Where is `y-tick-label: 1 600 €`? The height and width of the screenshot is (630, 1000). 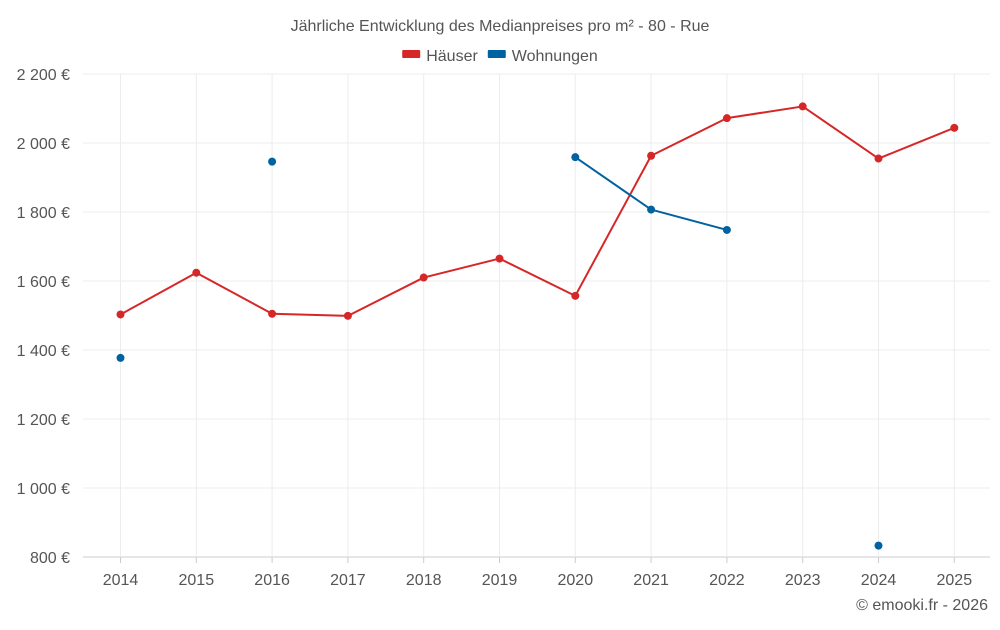
y-tick-label: 1 600 € is located at coordinates (43, 282).